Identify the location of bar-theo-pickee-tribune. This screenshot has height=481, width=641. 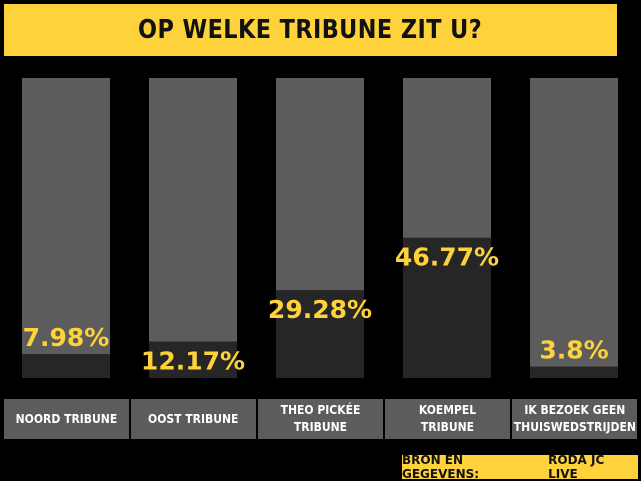
(320, 334).